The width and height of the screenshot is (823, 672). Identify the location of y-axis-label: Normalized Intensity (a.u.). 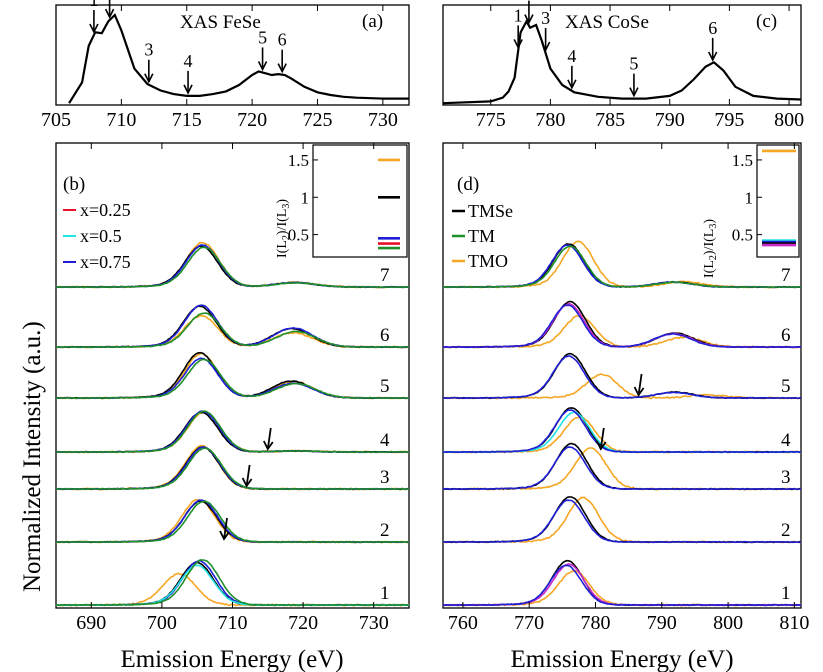
(32, 456).